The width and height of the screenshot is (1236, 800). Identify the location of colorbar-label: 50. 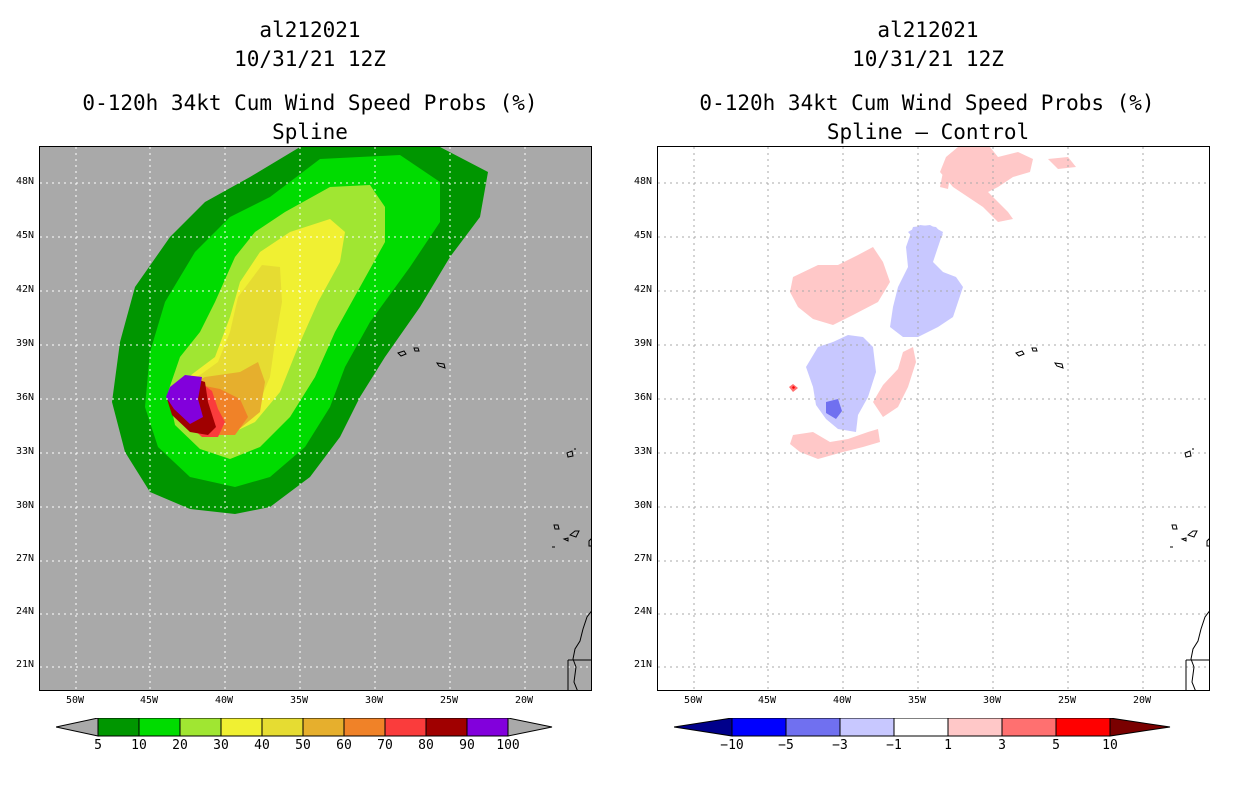
(303, 745).